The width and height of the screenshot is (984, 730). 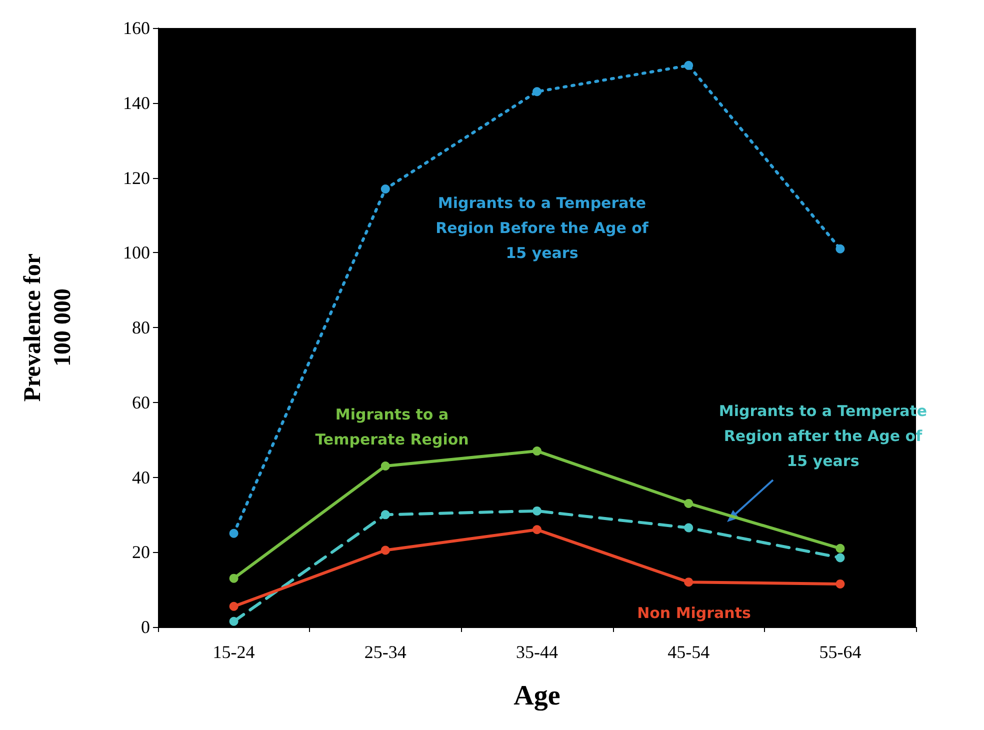 What do you see at coordinates (48, 327) in the screenshot?
I see `y-axis-title: Prevalence for 100 000` at bounding box center [48, 327].